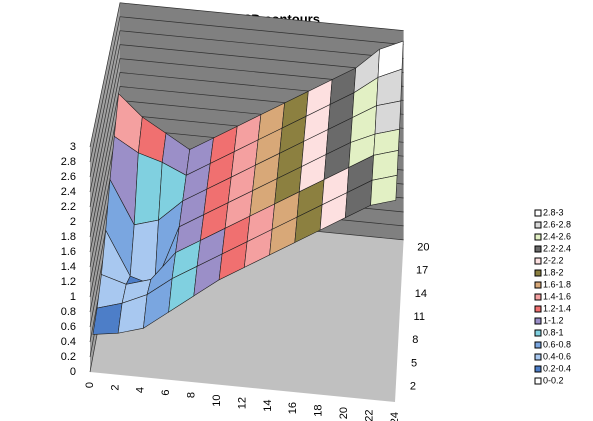 The image size is (593, 421). I want to click on legend-label: 0.8-1, so click(553, 332).